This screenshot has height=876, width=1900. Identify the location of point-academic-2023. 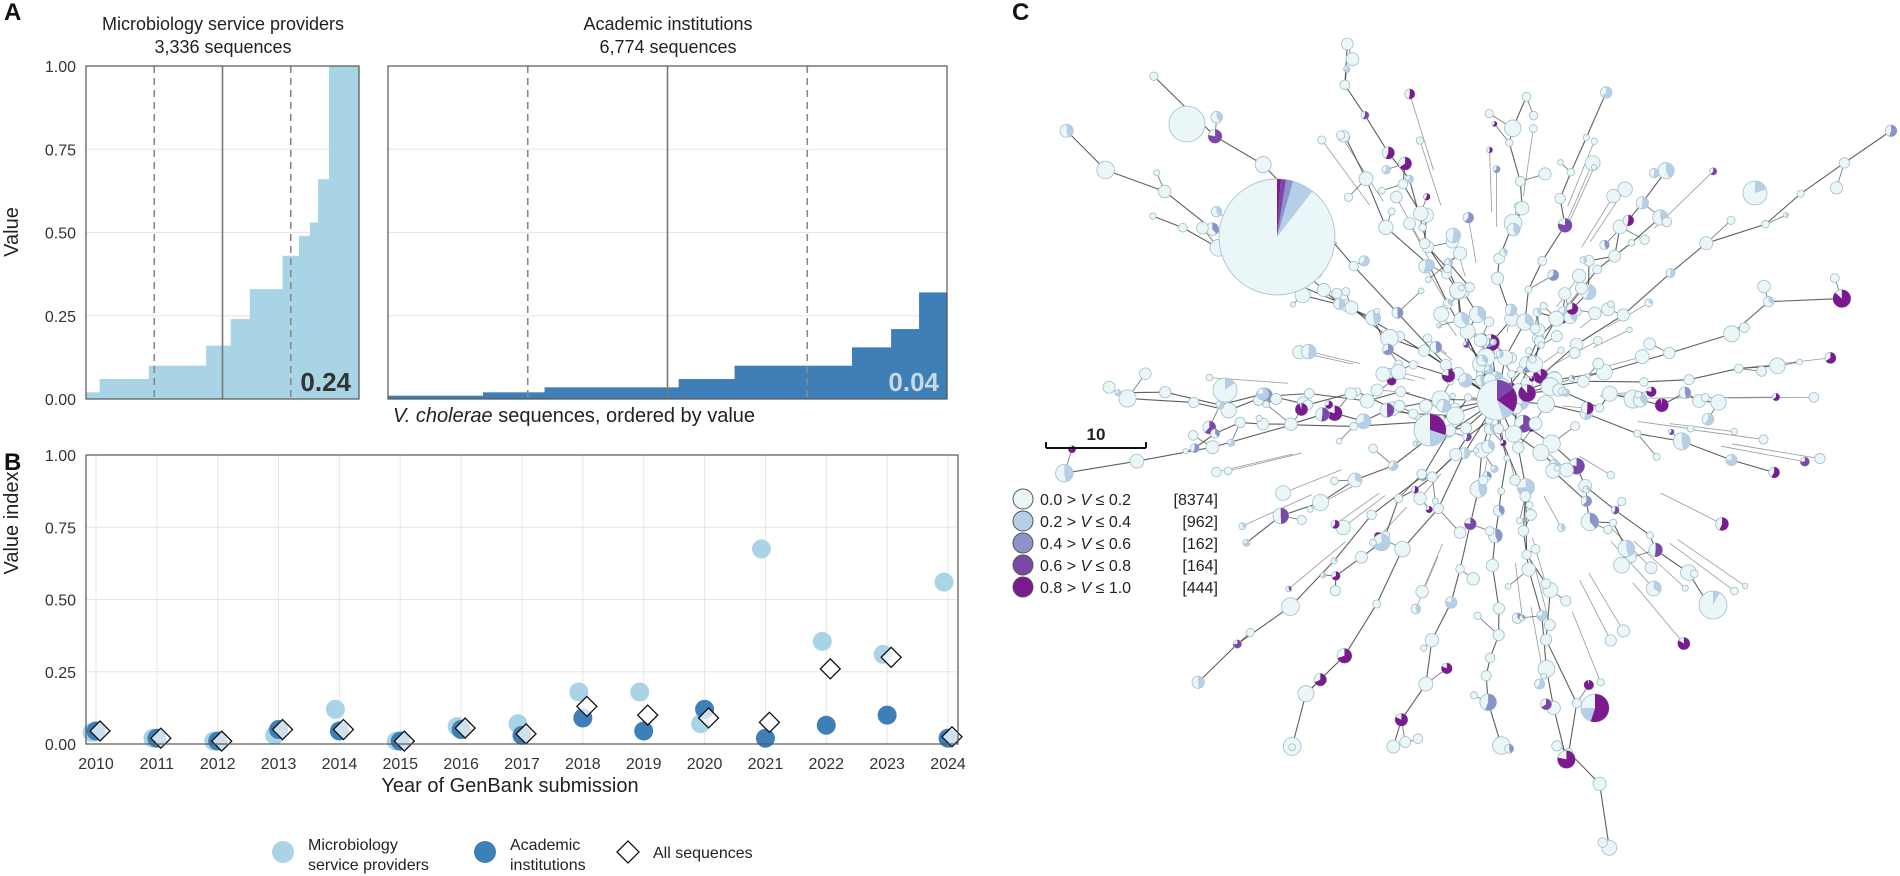
(887, 715).